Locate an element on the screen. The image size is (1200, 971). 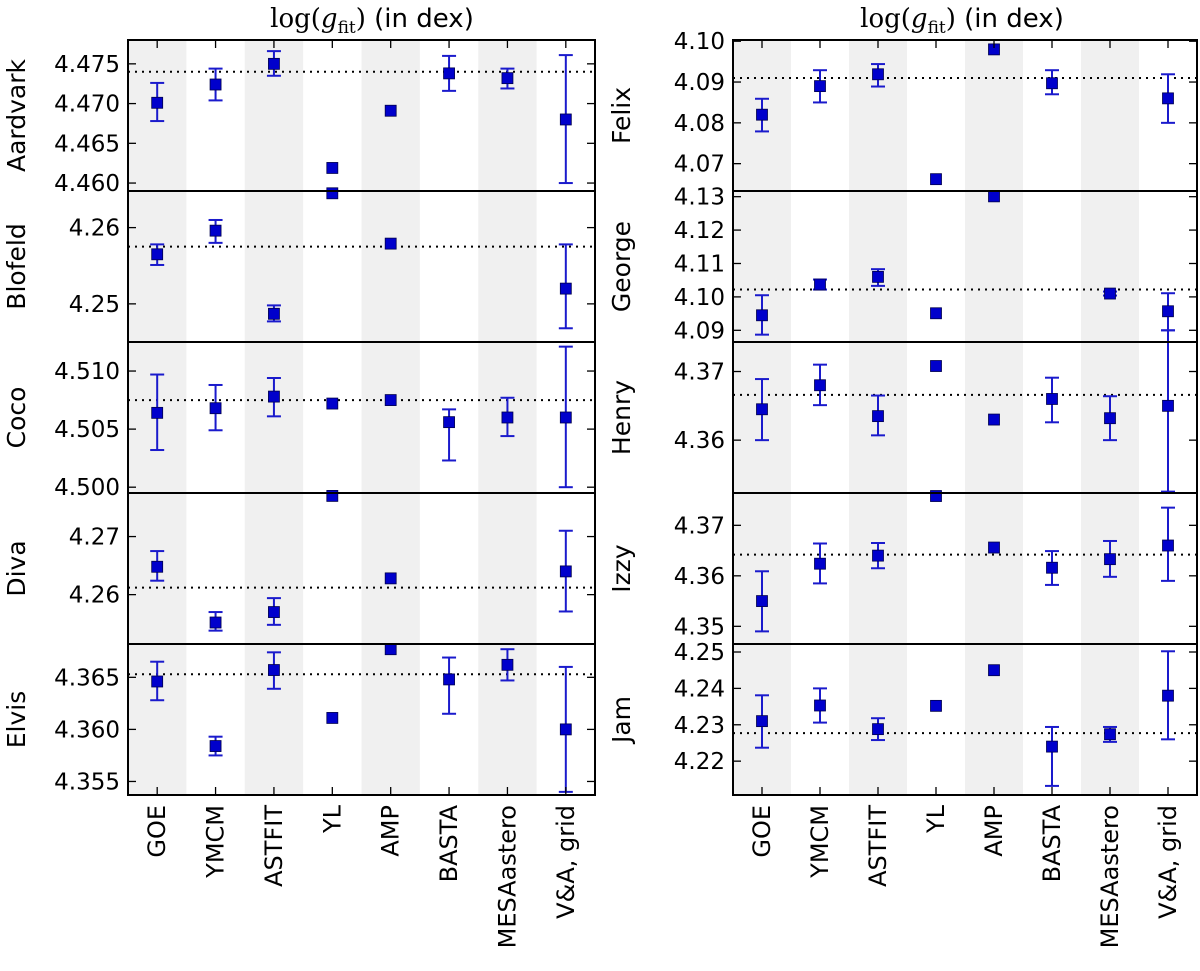
y-tick-label: 4.470 is located at coordinates (87, 105).